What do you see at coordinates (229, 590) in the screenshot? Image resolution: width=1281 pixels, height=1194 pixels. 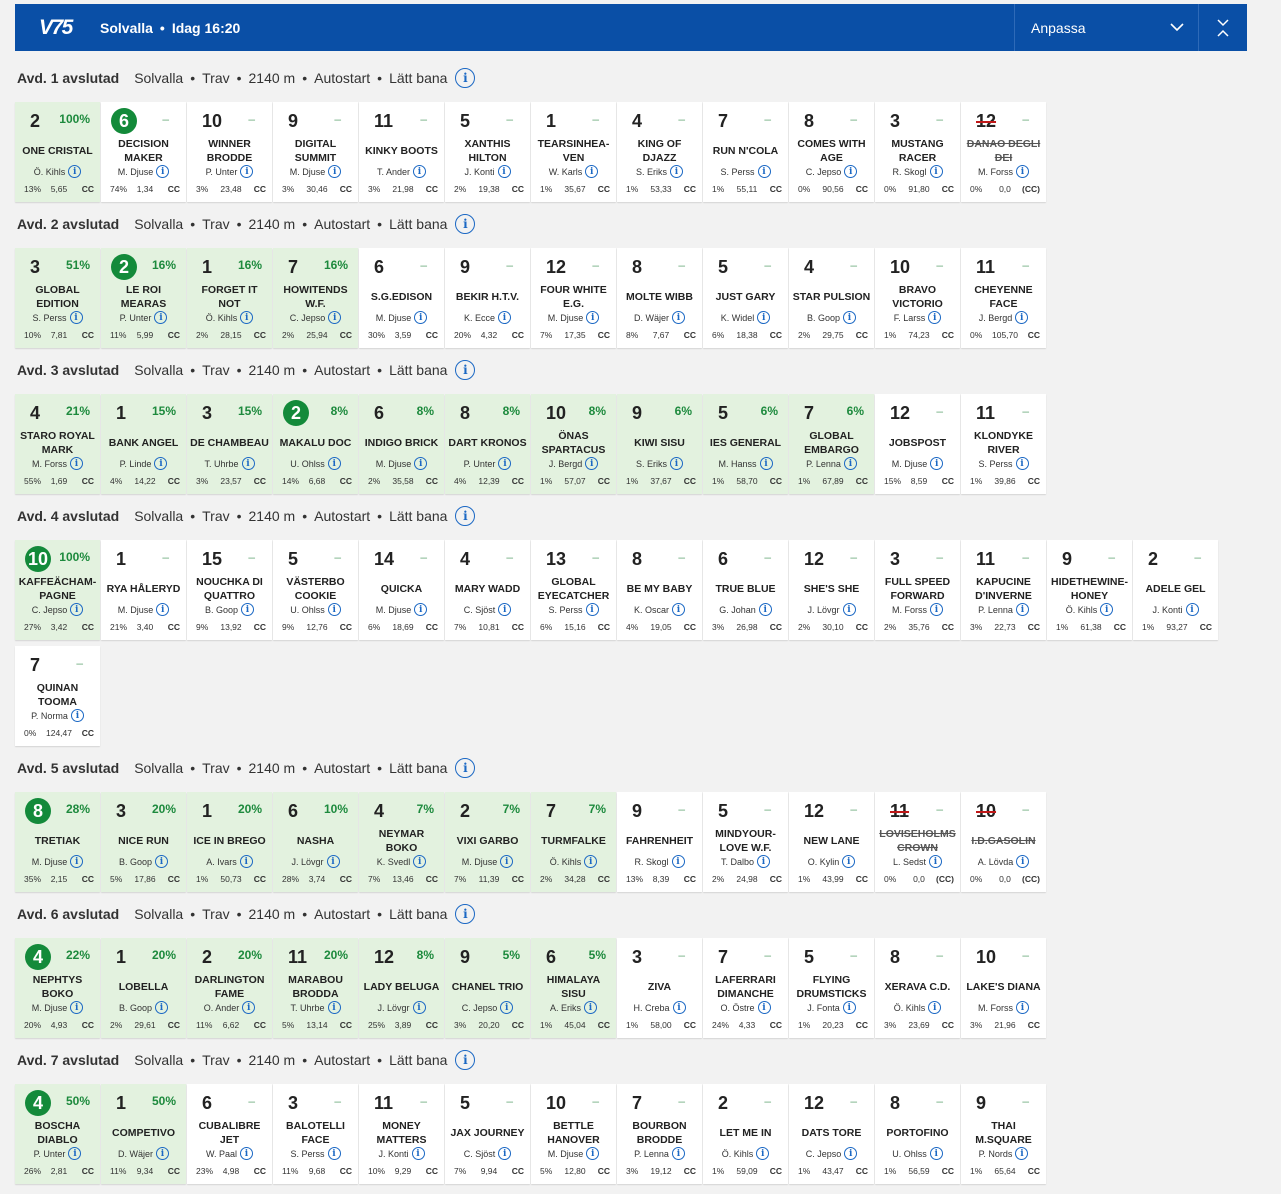 I see `horse-card: 15– NOUCHKA DI QUATTRO B. Goop i 9% 13,92 CC` at bounding box center [229, 590].